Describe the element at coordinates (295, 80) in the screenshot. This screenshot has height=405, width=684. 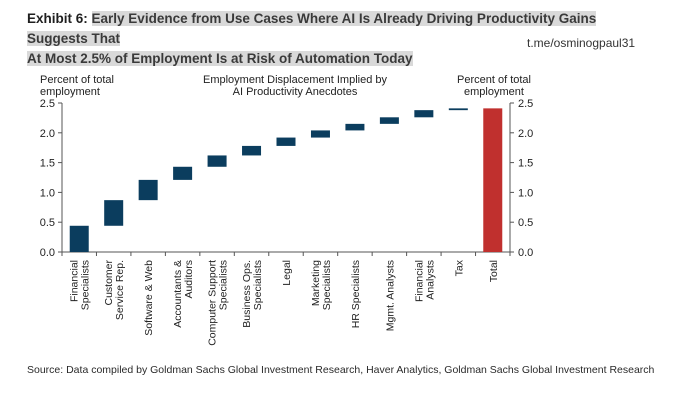
I see `chart-title-line-1: Employment Displacement Implied by` at that location.